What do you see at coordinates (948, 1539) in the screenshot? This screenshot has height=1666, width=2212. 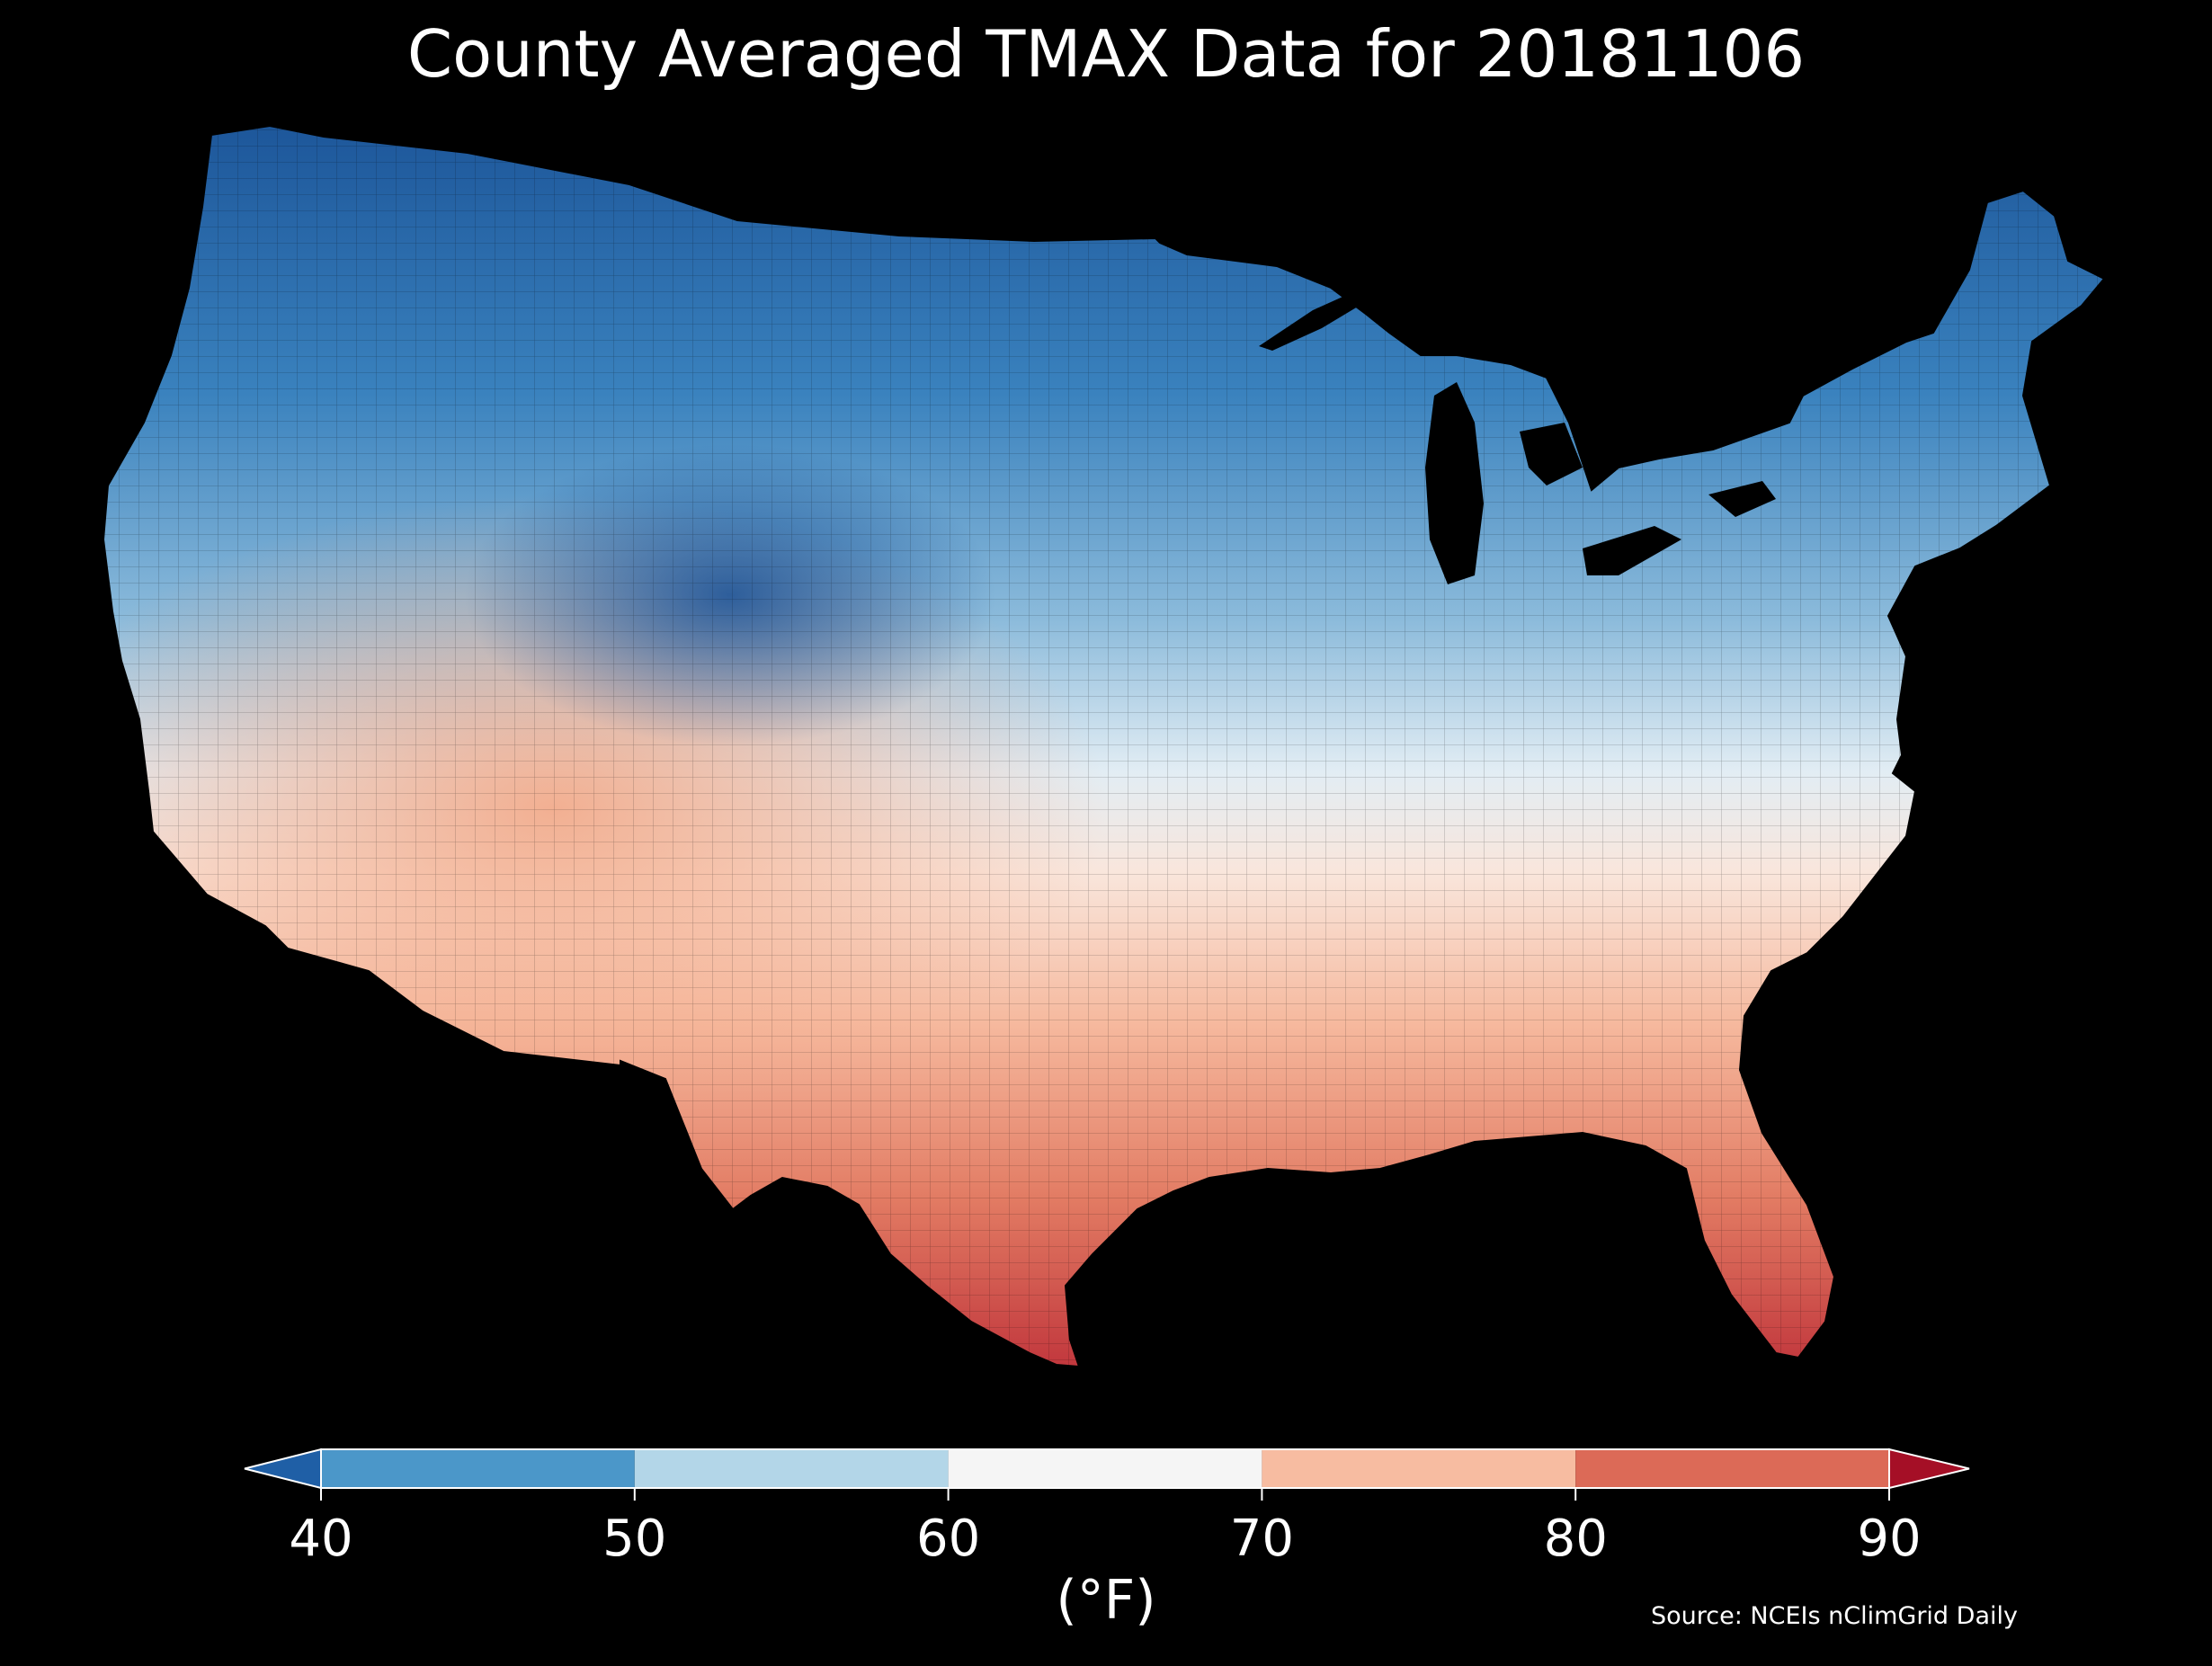 I see `colorbar-tick-label: 60` at bounding box center [948, 1539].